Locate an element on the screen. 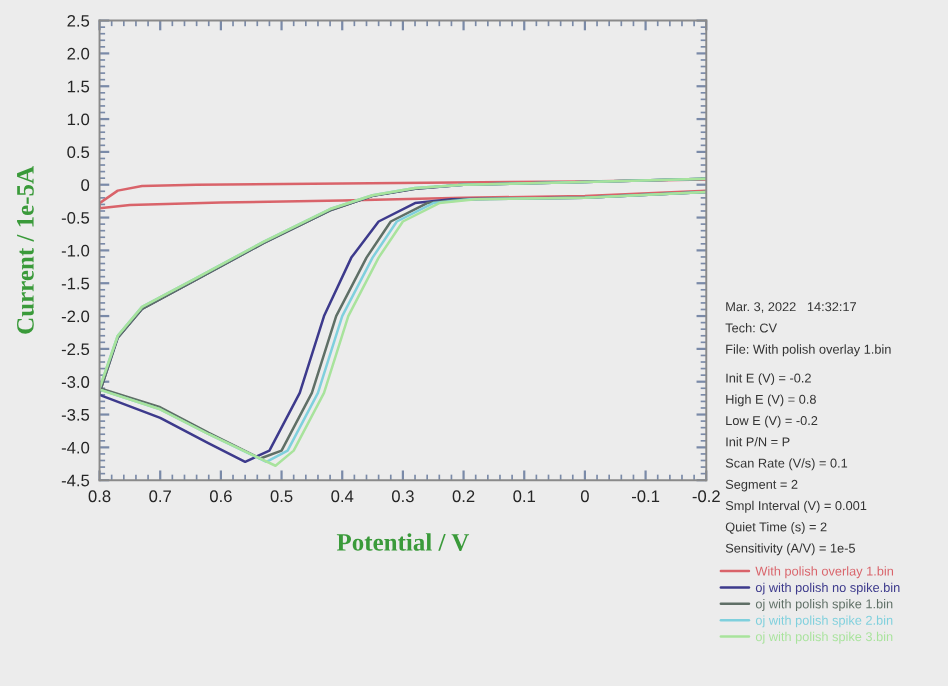 This screenshot has height=686, width=948. y-tick-label: 0 is located at coordinates (85, 185).